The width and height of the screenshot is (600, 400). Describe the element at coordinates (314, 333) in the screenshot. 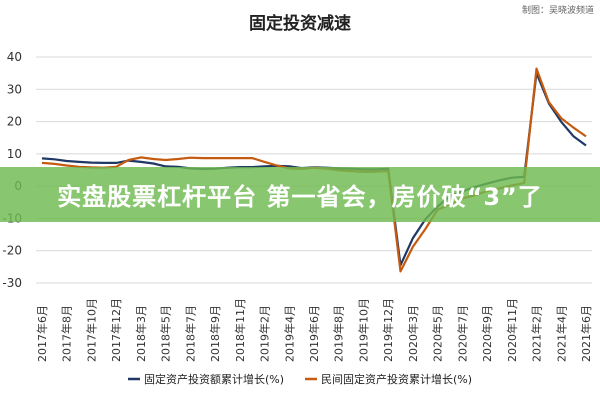

I see `x-tick-label: 2019年6月` at that location.